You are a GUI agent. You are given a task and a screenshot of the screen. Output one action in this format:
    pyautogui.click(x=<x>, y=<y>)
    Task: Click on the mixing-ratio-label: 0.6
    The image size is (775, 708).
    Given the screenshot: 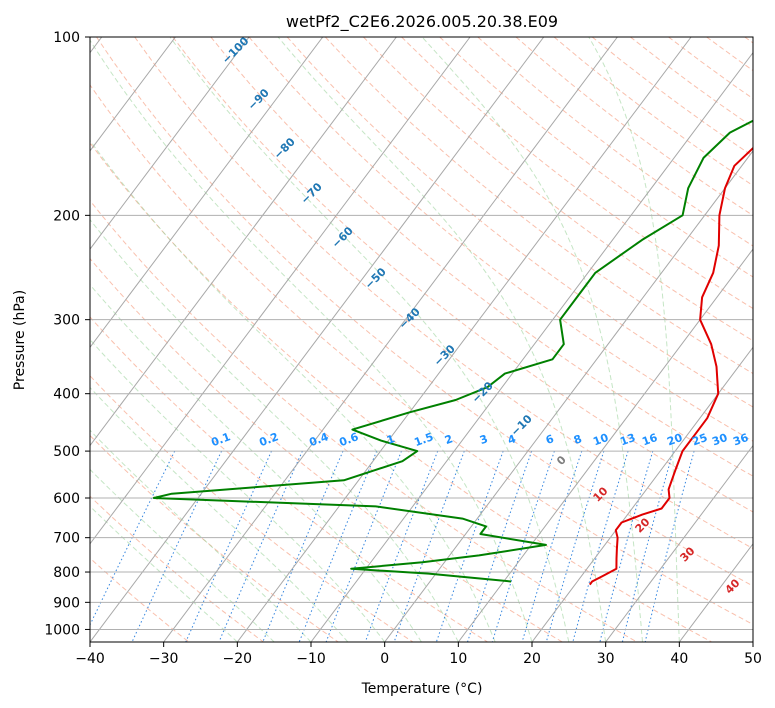 What is the action you would take?
    pyautogui.click(x=348, y=439)
    